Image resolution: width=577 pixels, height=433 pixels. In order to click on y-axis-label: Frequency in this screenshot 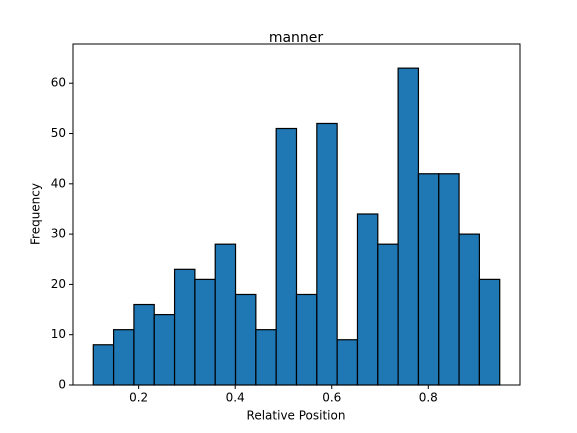, I will do `click(36, 214)`.